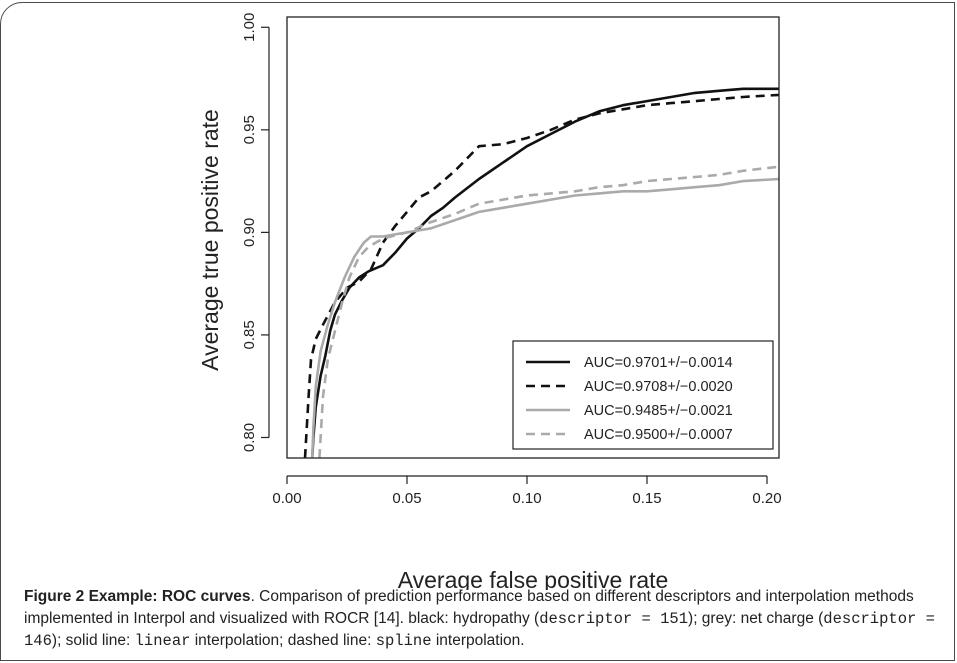 This screenshot has width=957, height=663. What do you see at coordinates (283, 640) in the screenshot?
I see `caption-text-4: interpolation; dashed line:` at bounding box center [283, 640].